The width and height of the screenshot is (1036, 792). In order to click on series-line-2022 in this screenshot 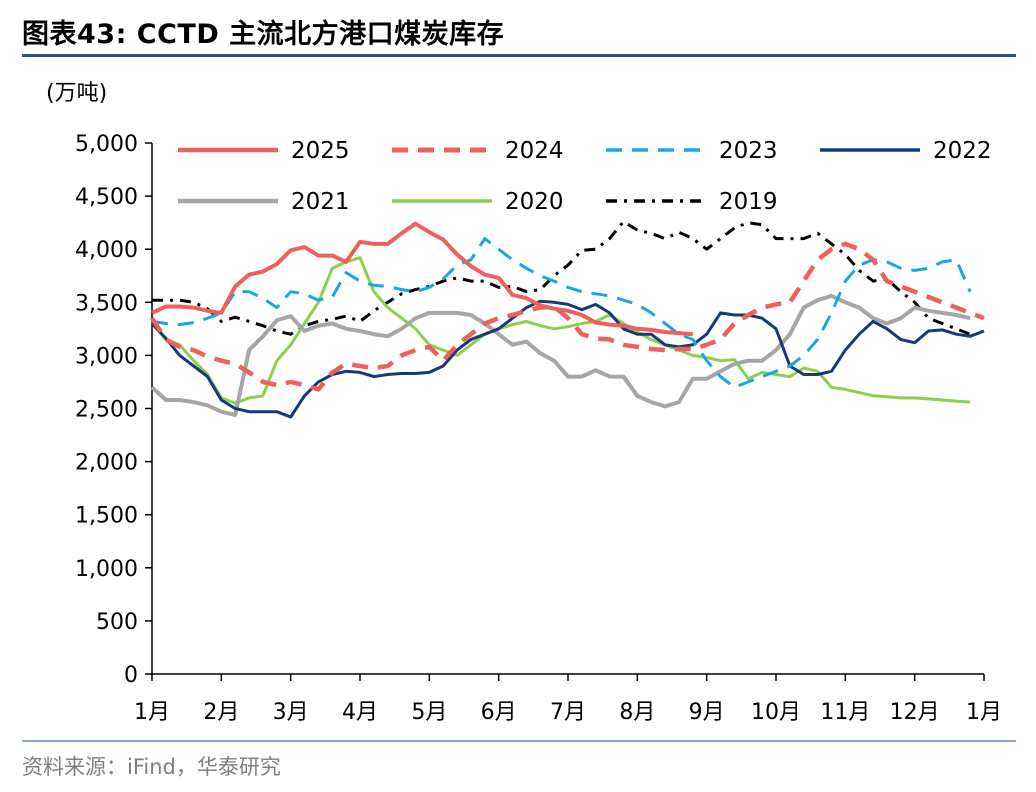, I will do `click(567, 359)`.